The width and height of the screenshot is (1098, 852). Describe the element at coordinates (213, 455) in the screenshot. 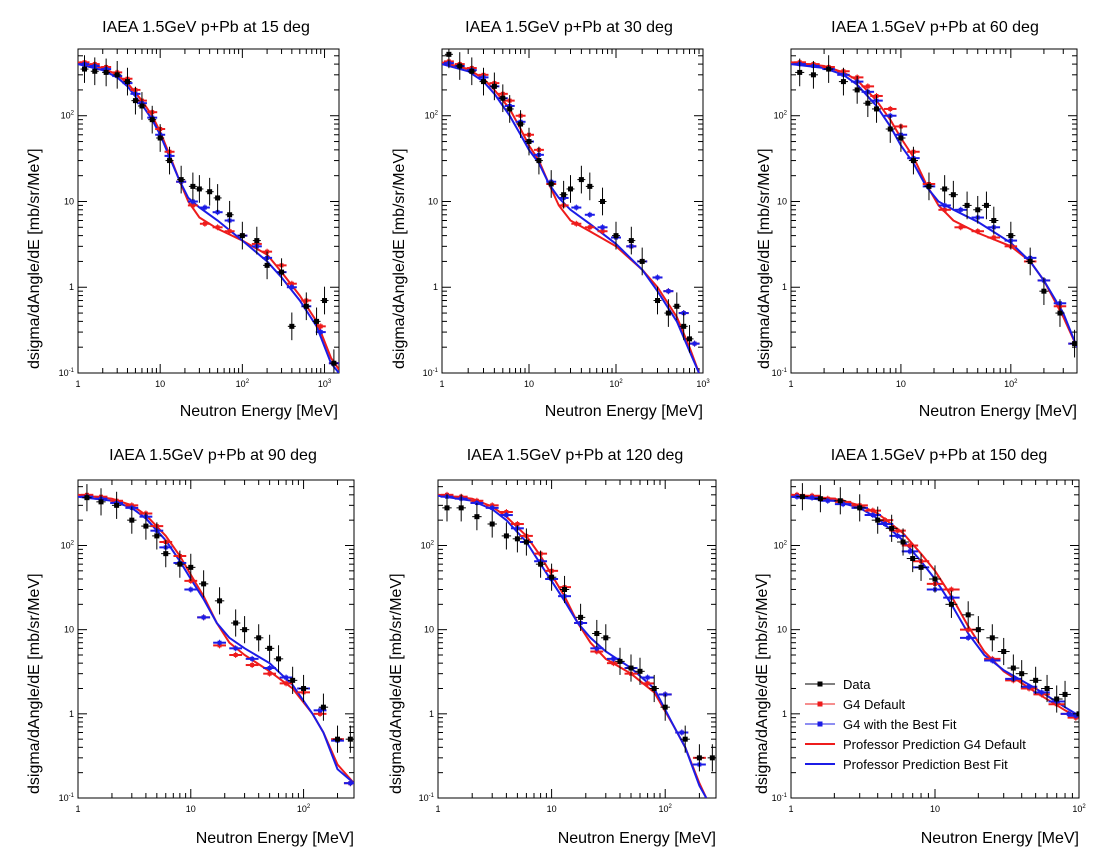

I see `panel-title: IAEA 1.5GeV p+Pb at 90 deg` at that location.